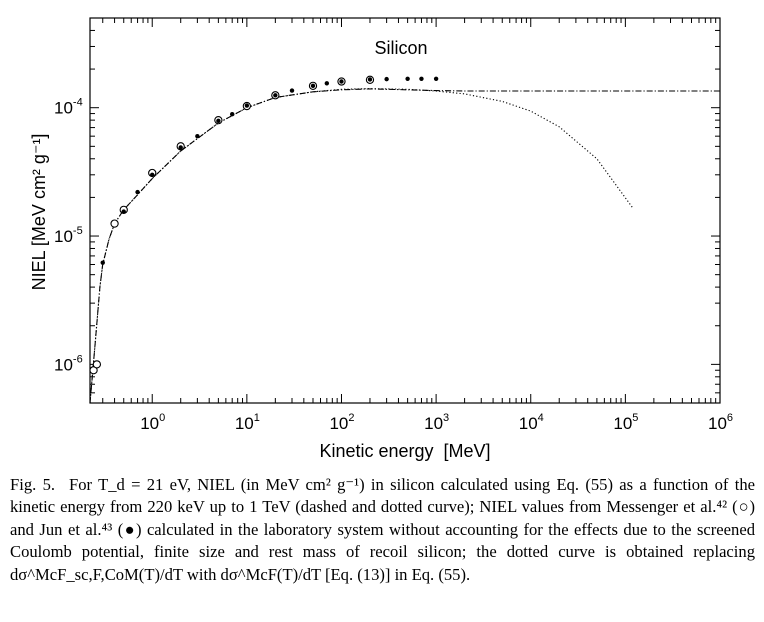  Describe the element at coordinates (436, 422) in the screenshot. I see `x-tick-label: 10³` at that location.